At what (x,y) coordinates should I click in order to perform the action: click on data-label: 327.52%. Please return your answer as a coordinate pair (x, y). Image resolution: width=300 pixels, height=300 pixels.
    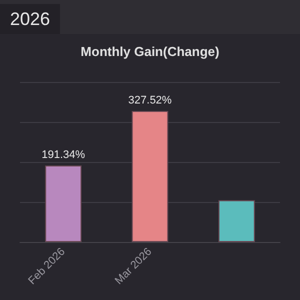
    Looking at the image, I should click on (150, 100).